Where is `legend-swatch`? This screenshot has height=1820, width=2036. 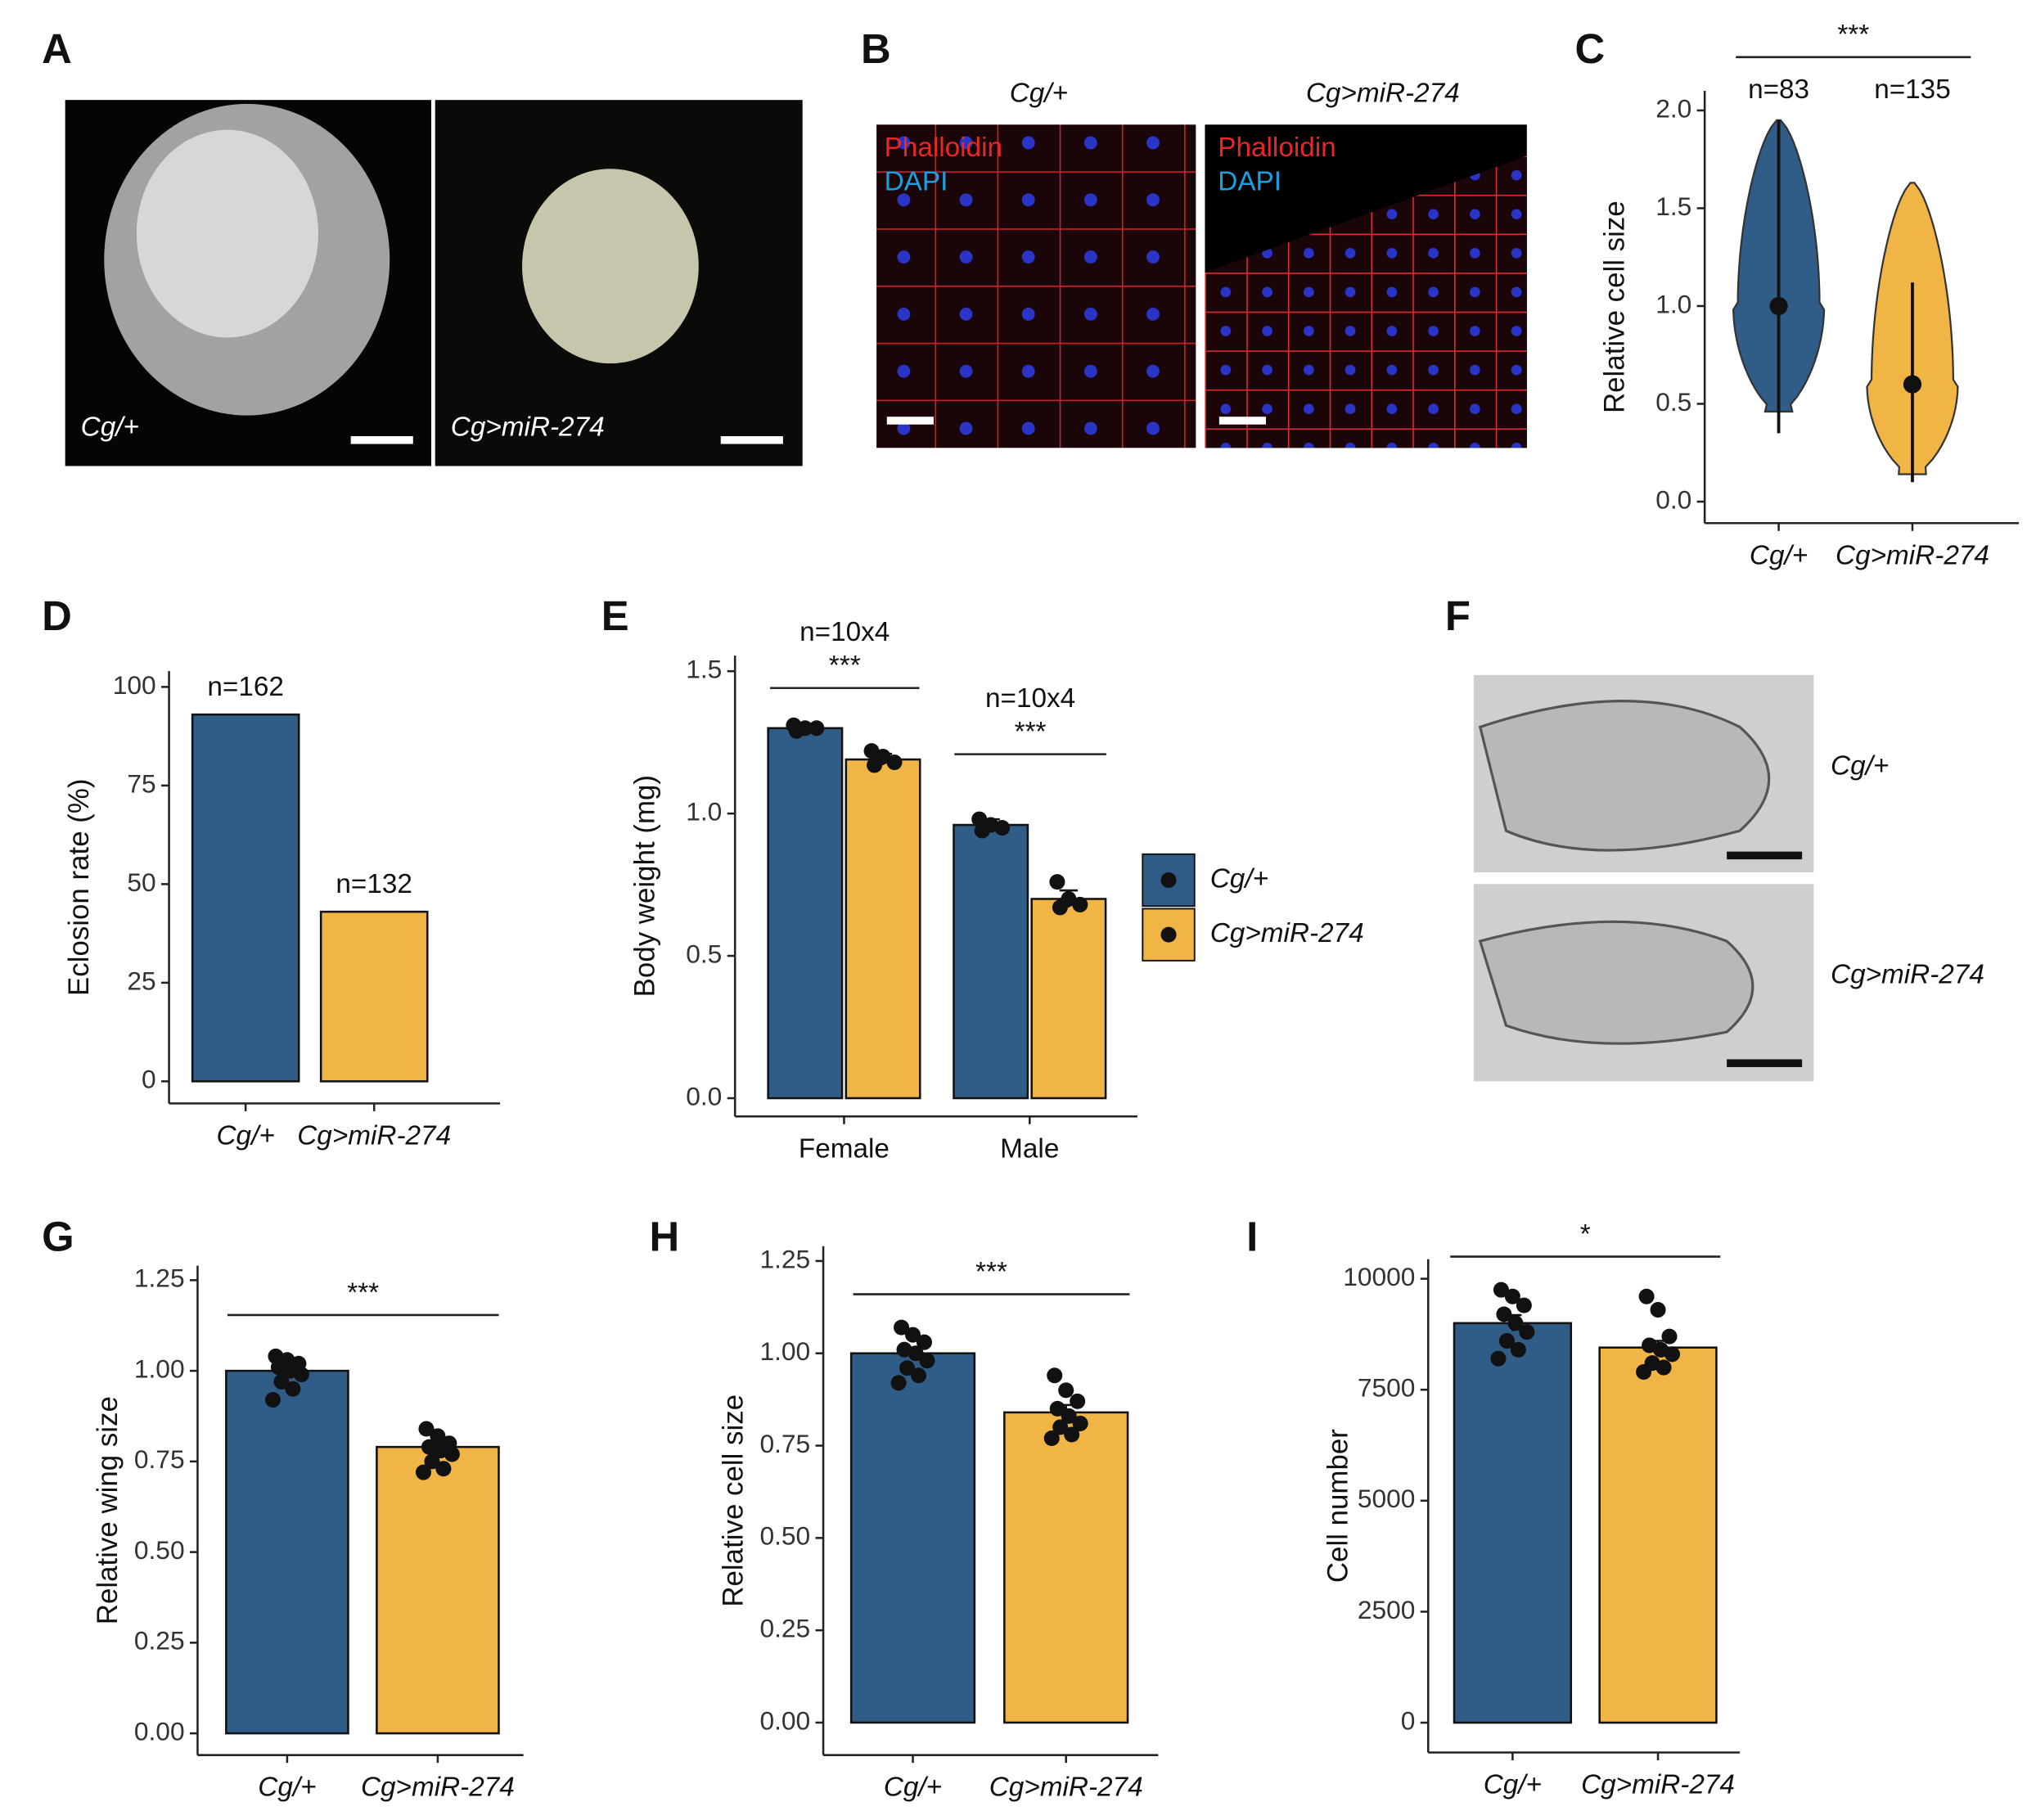 legend-swatch is located at coordinates (1169, 880).